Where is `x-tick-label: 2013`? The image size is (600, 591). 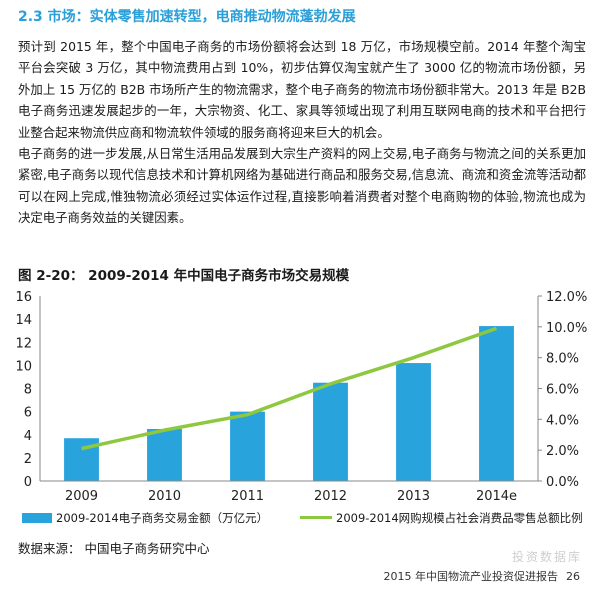 x-tick-label: 2013 is located at coordinates (413, 496).